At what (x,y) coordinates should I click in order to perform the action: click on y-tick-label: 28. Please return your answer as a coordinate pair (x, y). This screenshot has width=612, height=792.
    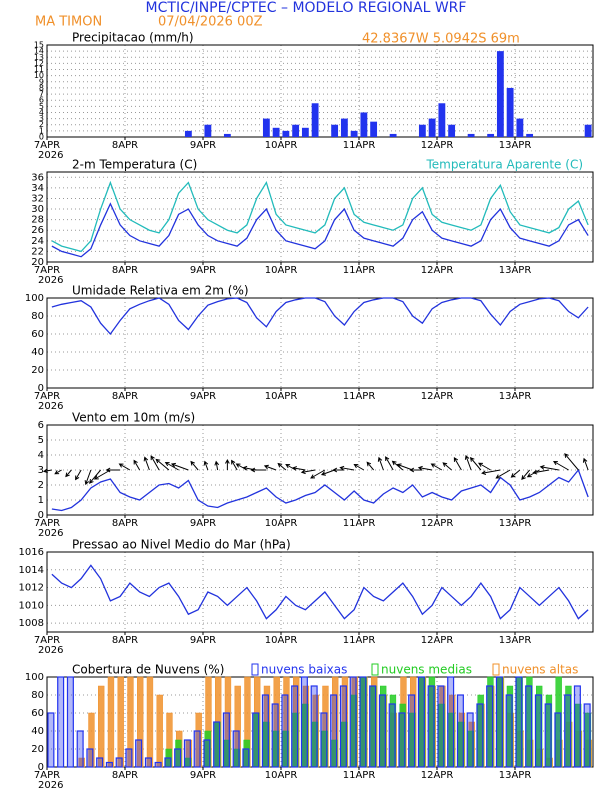
    Looking at the image, I should click on (37, 220).